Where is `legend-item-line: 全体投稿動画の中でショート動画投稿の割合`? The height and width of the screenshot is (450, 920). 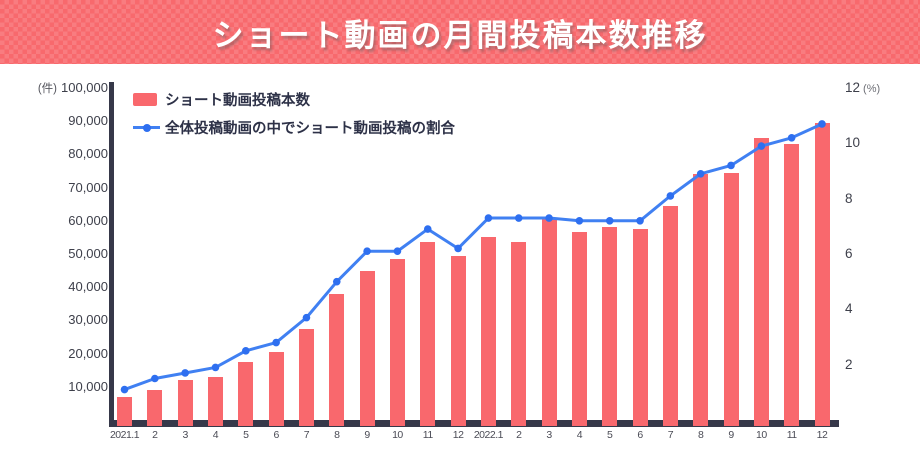
legend-item-line: 全体投稿動画の中でショート動画投稿の割合 is located at coordinates (294, 127).